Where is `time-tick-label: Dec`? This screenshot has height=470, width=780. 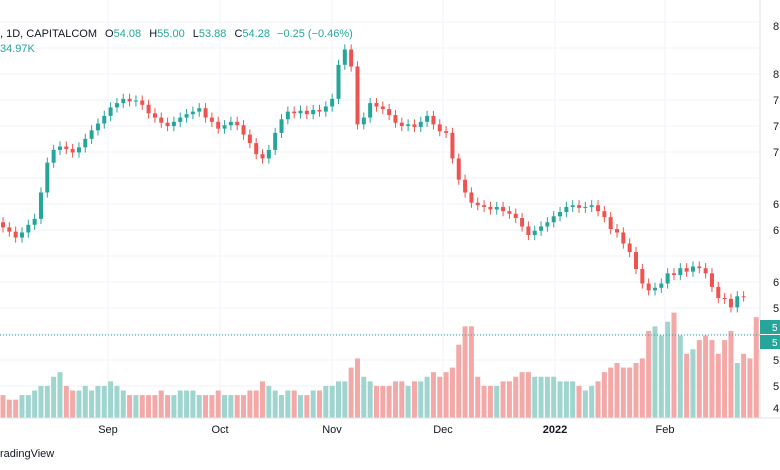 time-tick-label: Dec is located at coordinates (443, 430).